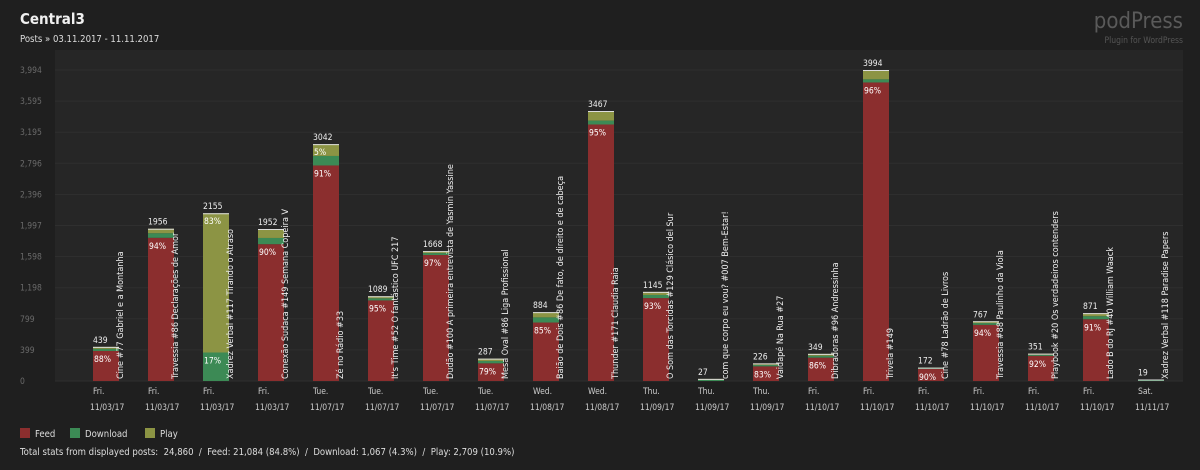 This screenshot has height=470, width=1200. I want to click on post-title-label: Dibradoras #96 Andressinha, so click(836, 320).